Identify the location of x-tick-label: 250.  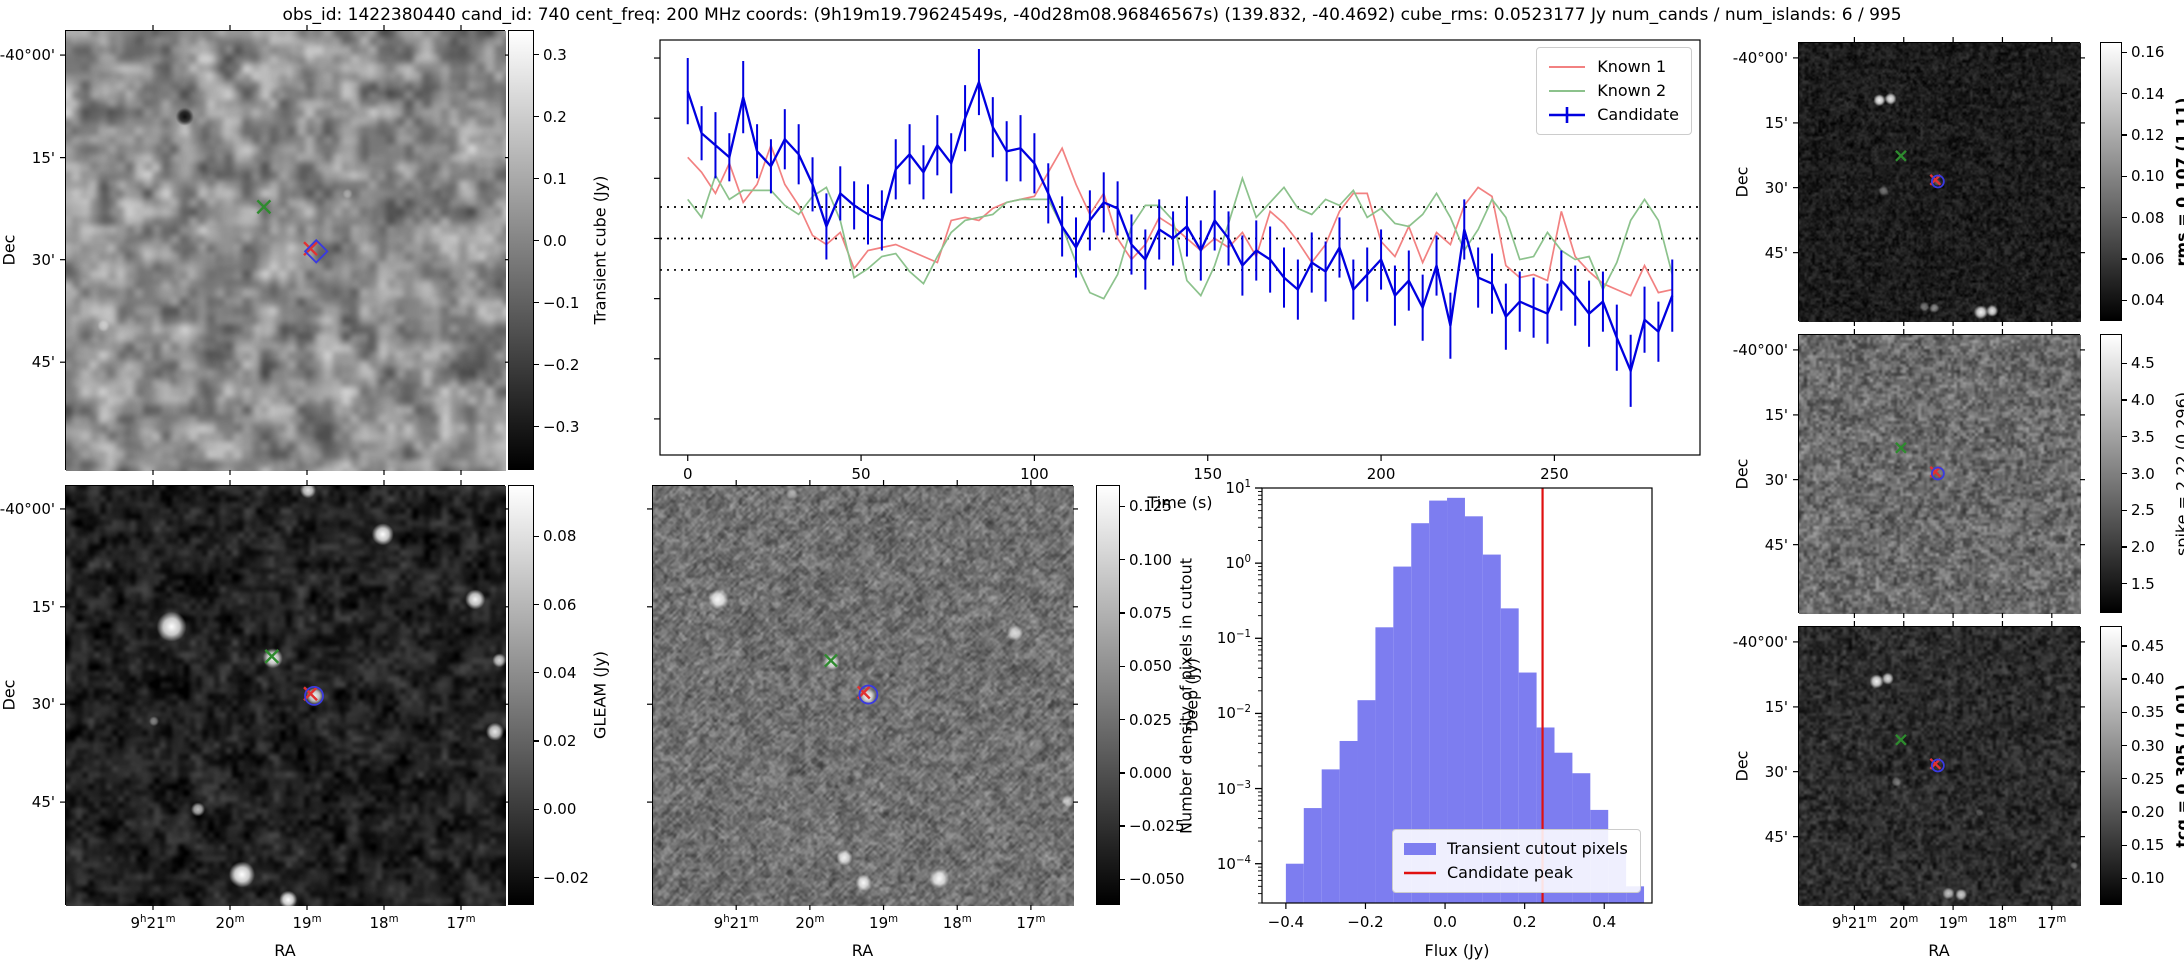
(1554, 474).